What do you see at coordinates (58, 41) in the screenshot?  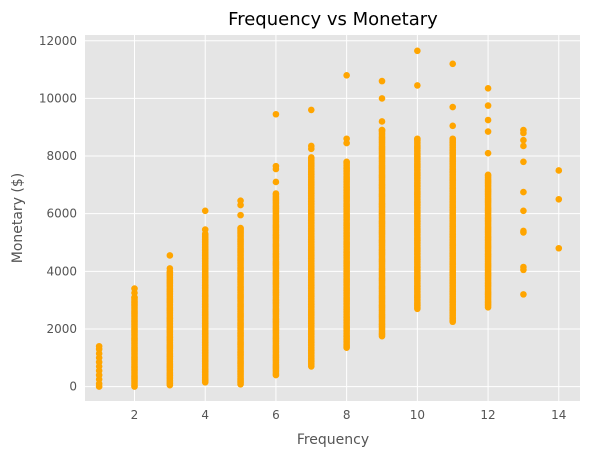 I see `y-tick-label: 12000` at bounding box center [58, 41].